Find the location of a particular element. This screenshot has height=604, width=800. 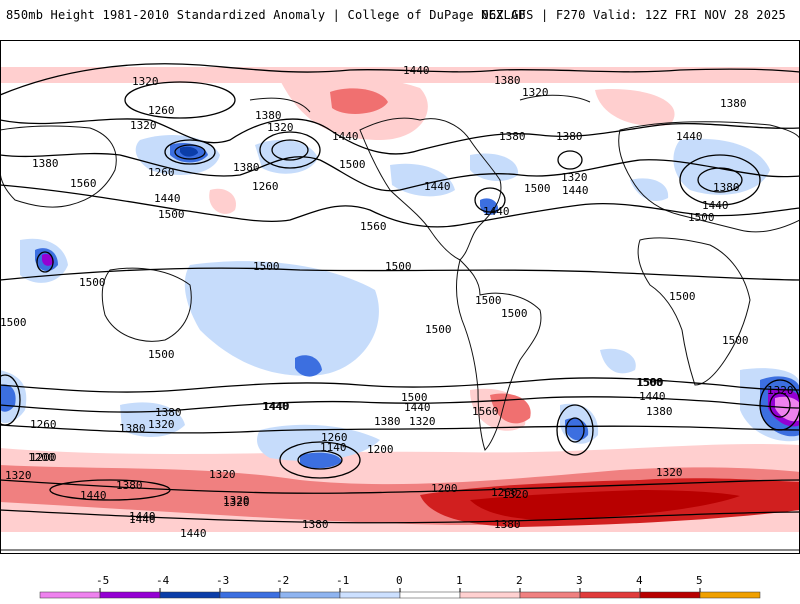

colorbar-tick-label: -2 is located at coordinates (282, 580).